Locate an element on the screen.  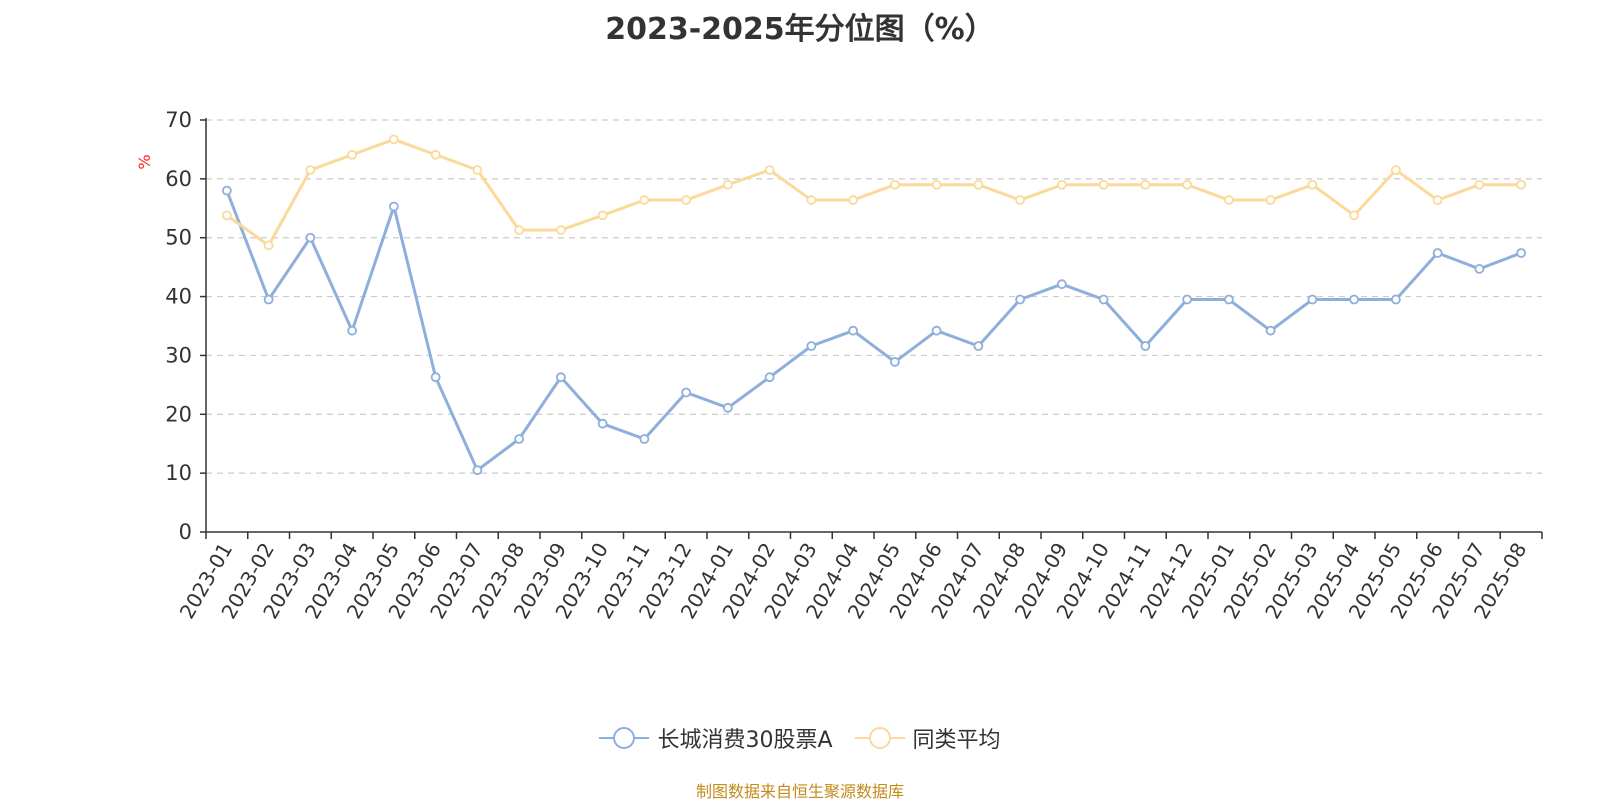
legend: 长城消费30股票A 同类平均 is located at coordinates (800, 738).